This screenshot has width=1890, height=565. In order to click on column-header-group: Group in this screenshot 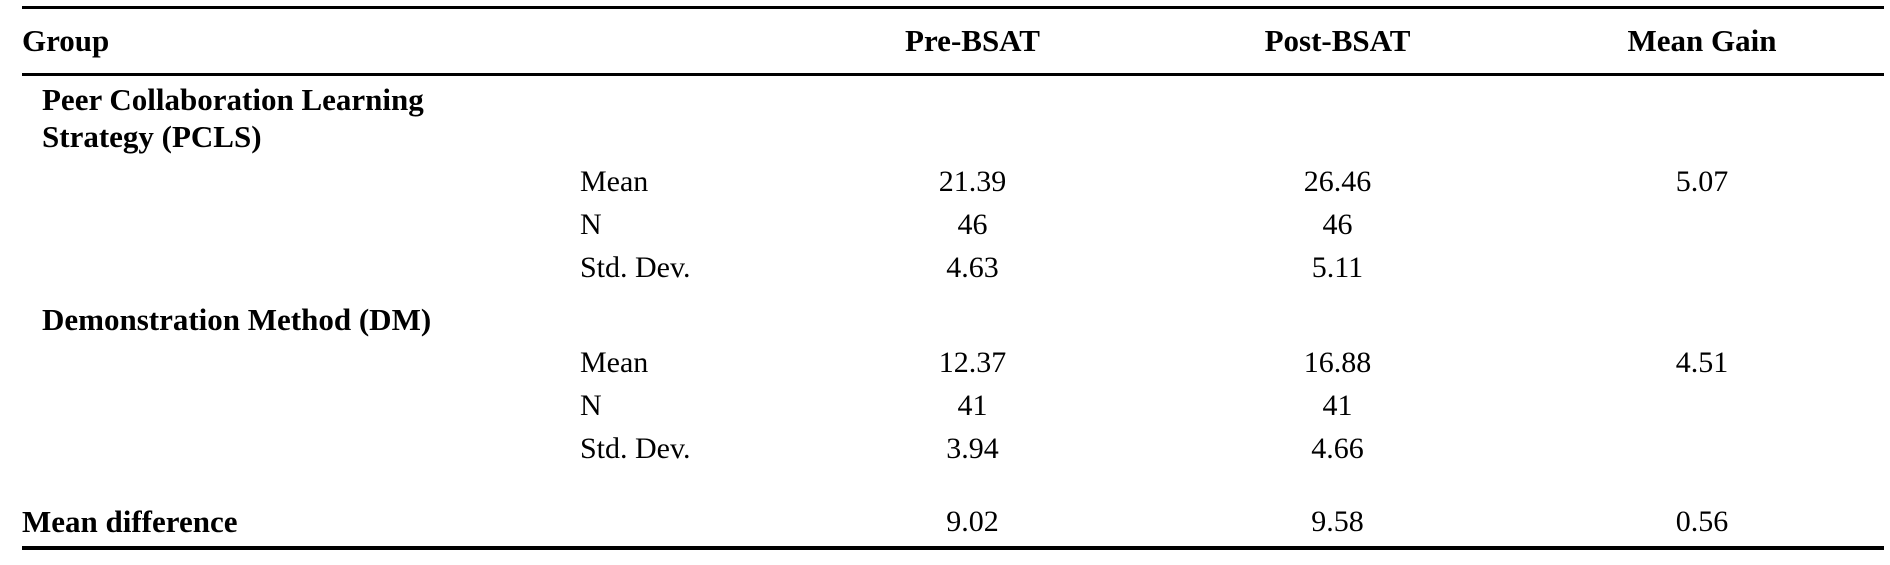, I will do `click(301, 41)`.